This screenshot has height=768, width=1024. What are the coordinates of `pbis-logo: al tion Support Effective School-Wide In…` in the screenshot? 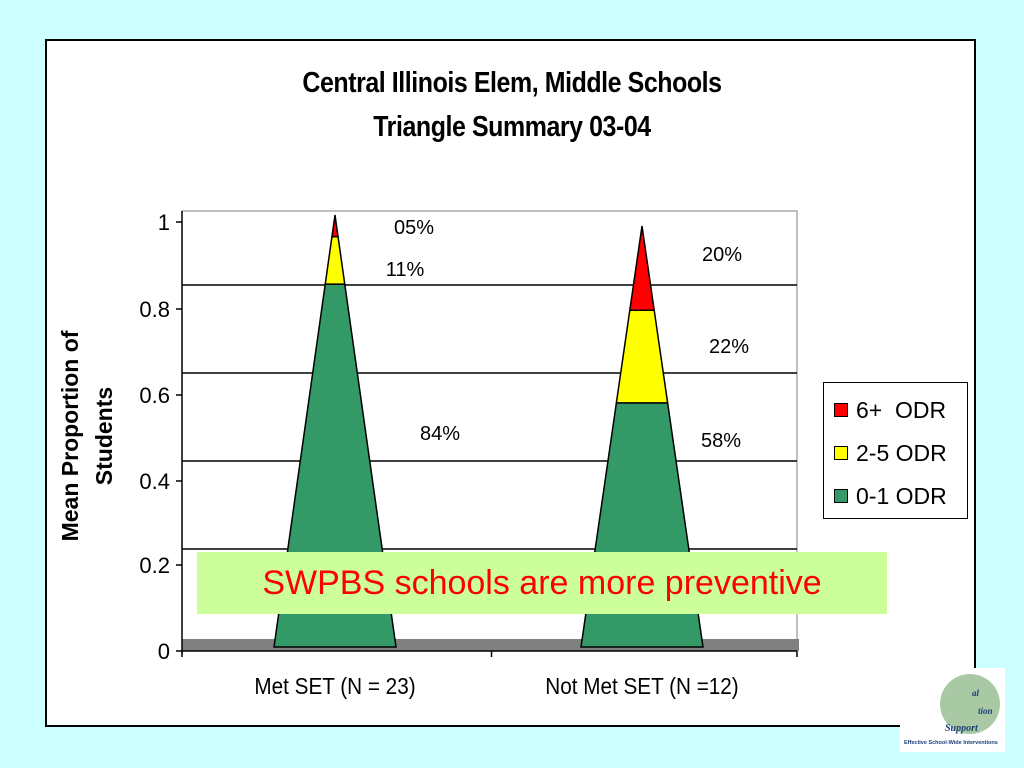 It's located at (952, 710).